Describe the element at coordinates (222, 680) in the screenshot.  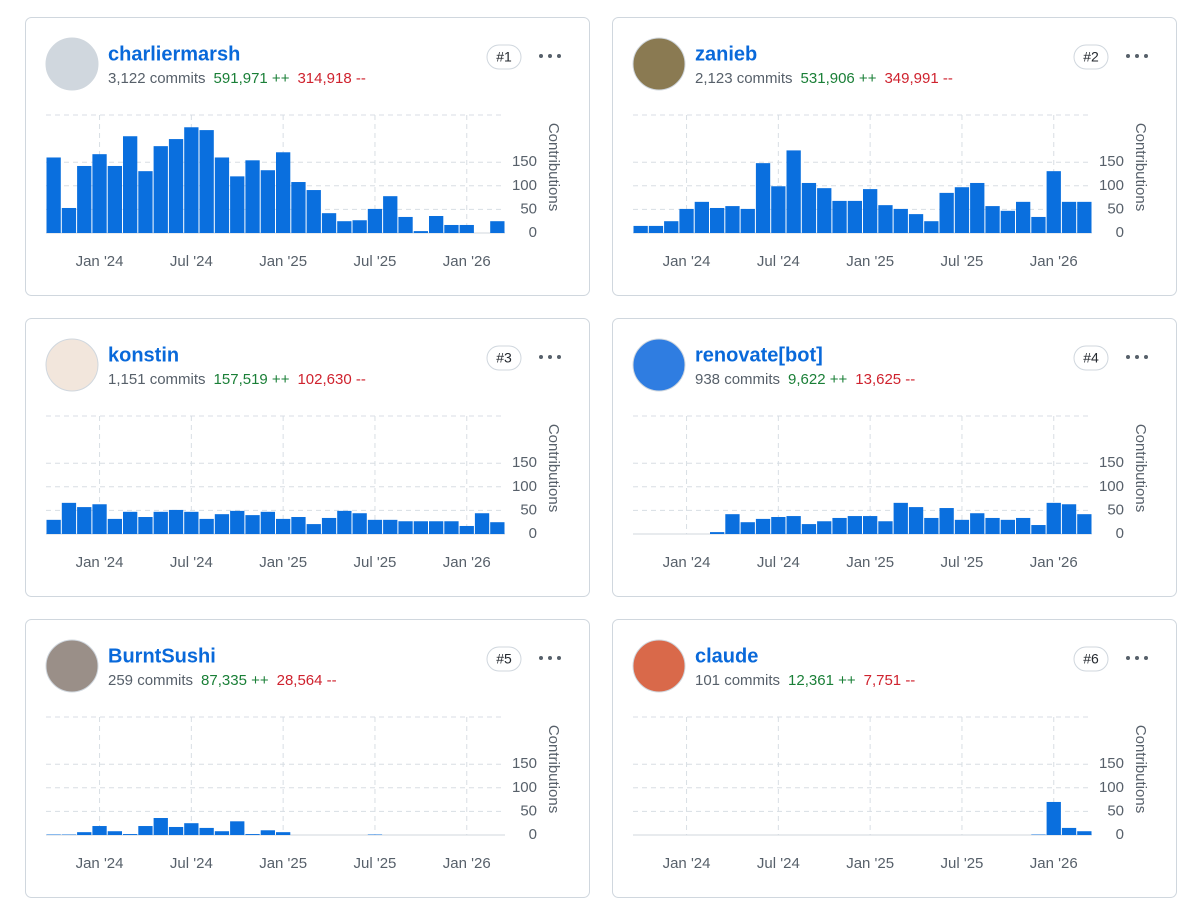
I see `contributor-stats: 259 commits 87,335 ++ 28,564 --` at that location.